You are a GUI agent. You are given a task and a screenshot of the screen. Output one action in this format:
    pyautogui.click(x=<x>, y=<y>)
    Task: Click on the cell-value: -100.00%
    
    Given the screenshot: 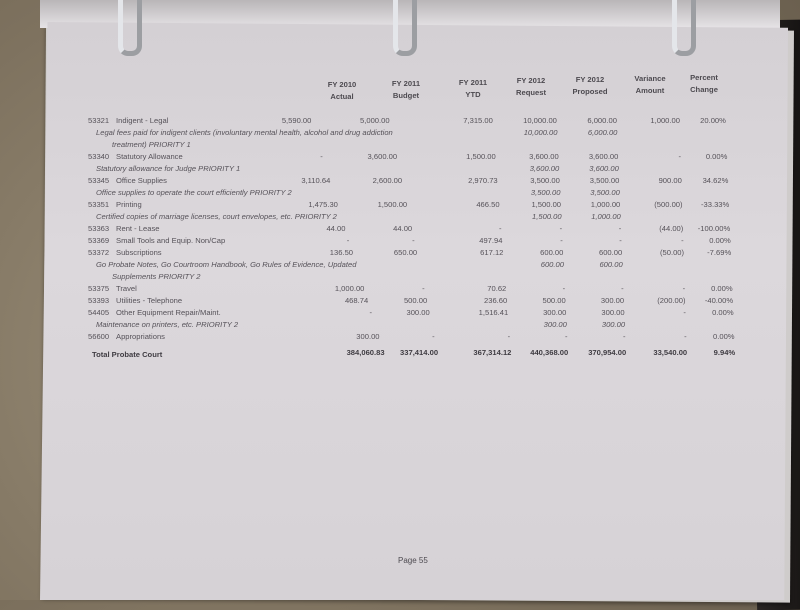 What is the action you would take?
    pyautogui.click(x=714, y=228)
    